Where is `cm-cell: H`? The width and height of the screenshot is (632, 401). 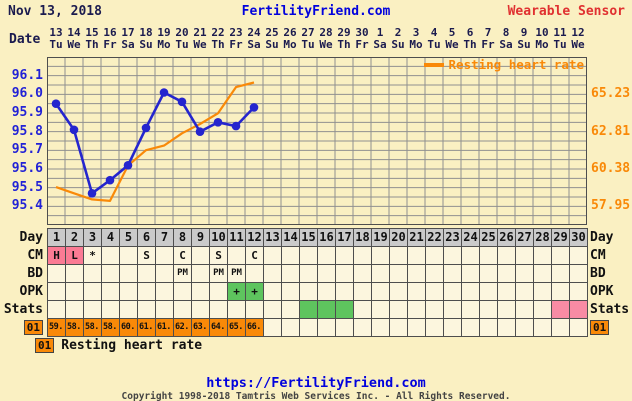 cm-cell: H is located at coordinates (56, 255).